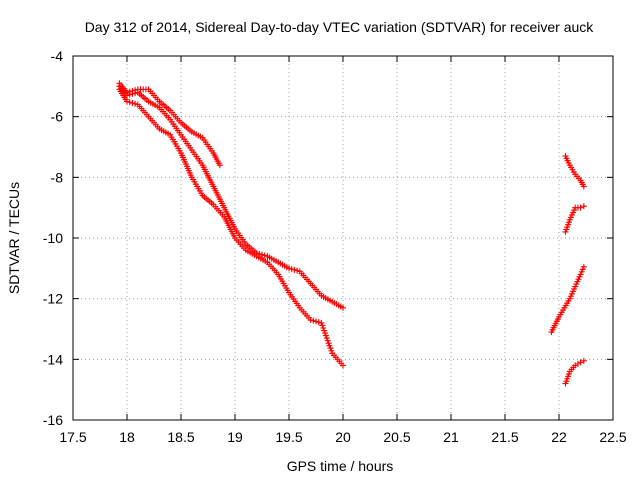 The width and height of the screenshot is (640, 480). What do you see at coordinates (451, 437) in the screenshot?
I see `x-tick-label: 21` at bounding box center [451, 437].